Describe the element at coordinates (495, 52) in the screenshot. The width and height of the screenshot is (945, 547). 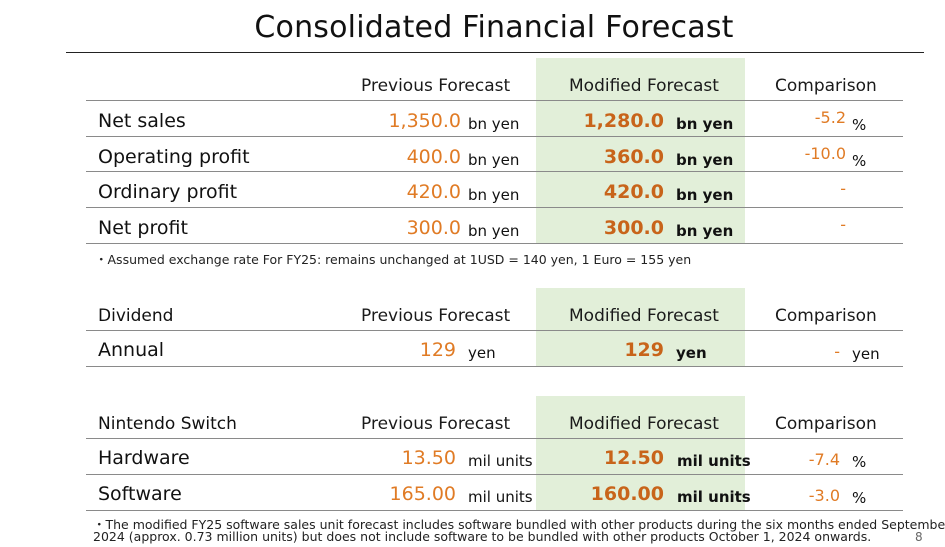
I see `title-divider` at that location.